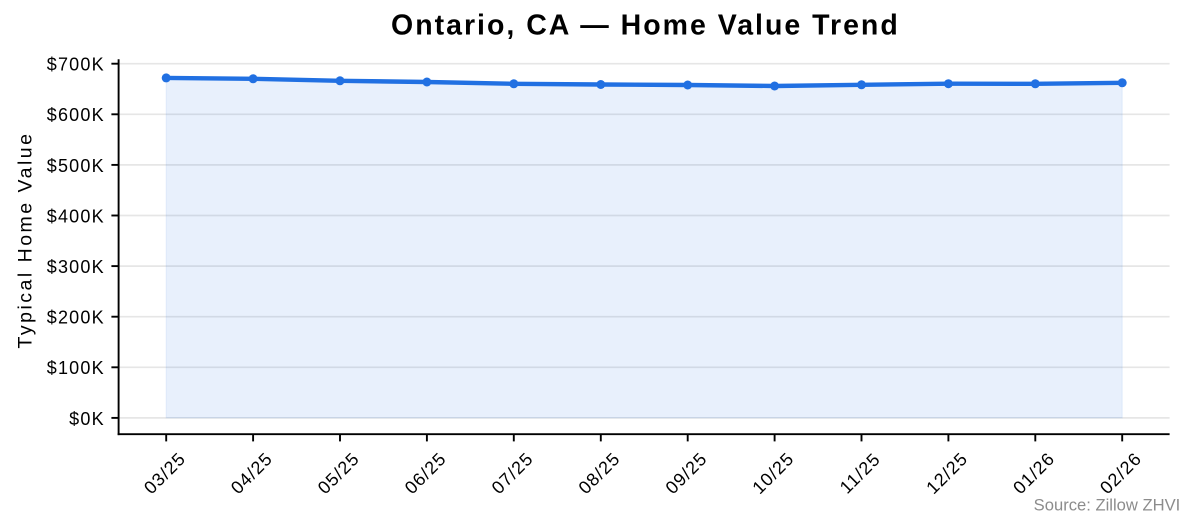 This screenshot has width=1194, height=529. What do you see at coordinates (76, 368) in the screenshot?
I see `svg-text: $100K` at bounding box center [76, 368].